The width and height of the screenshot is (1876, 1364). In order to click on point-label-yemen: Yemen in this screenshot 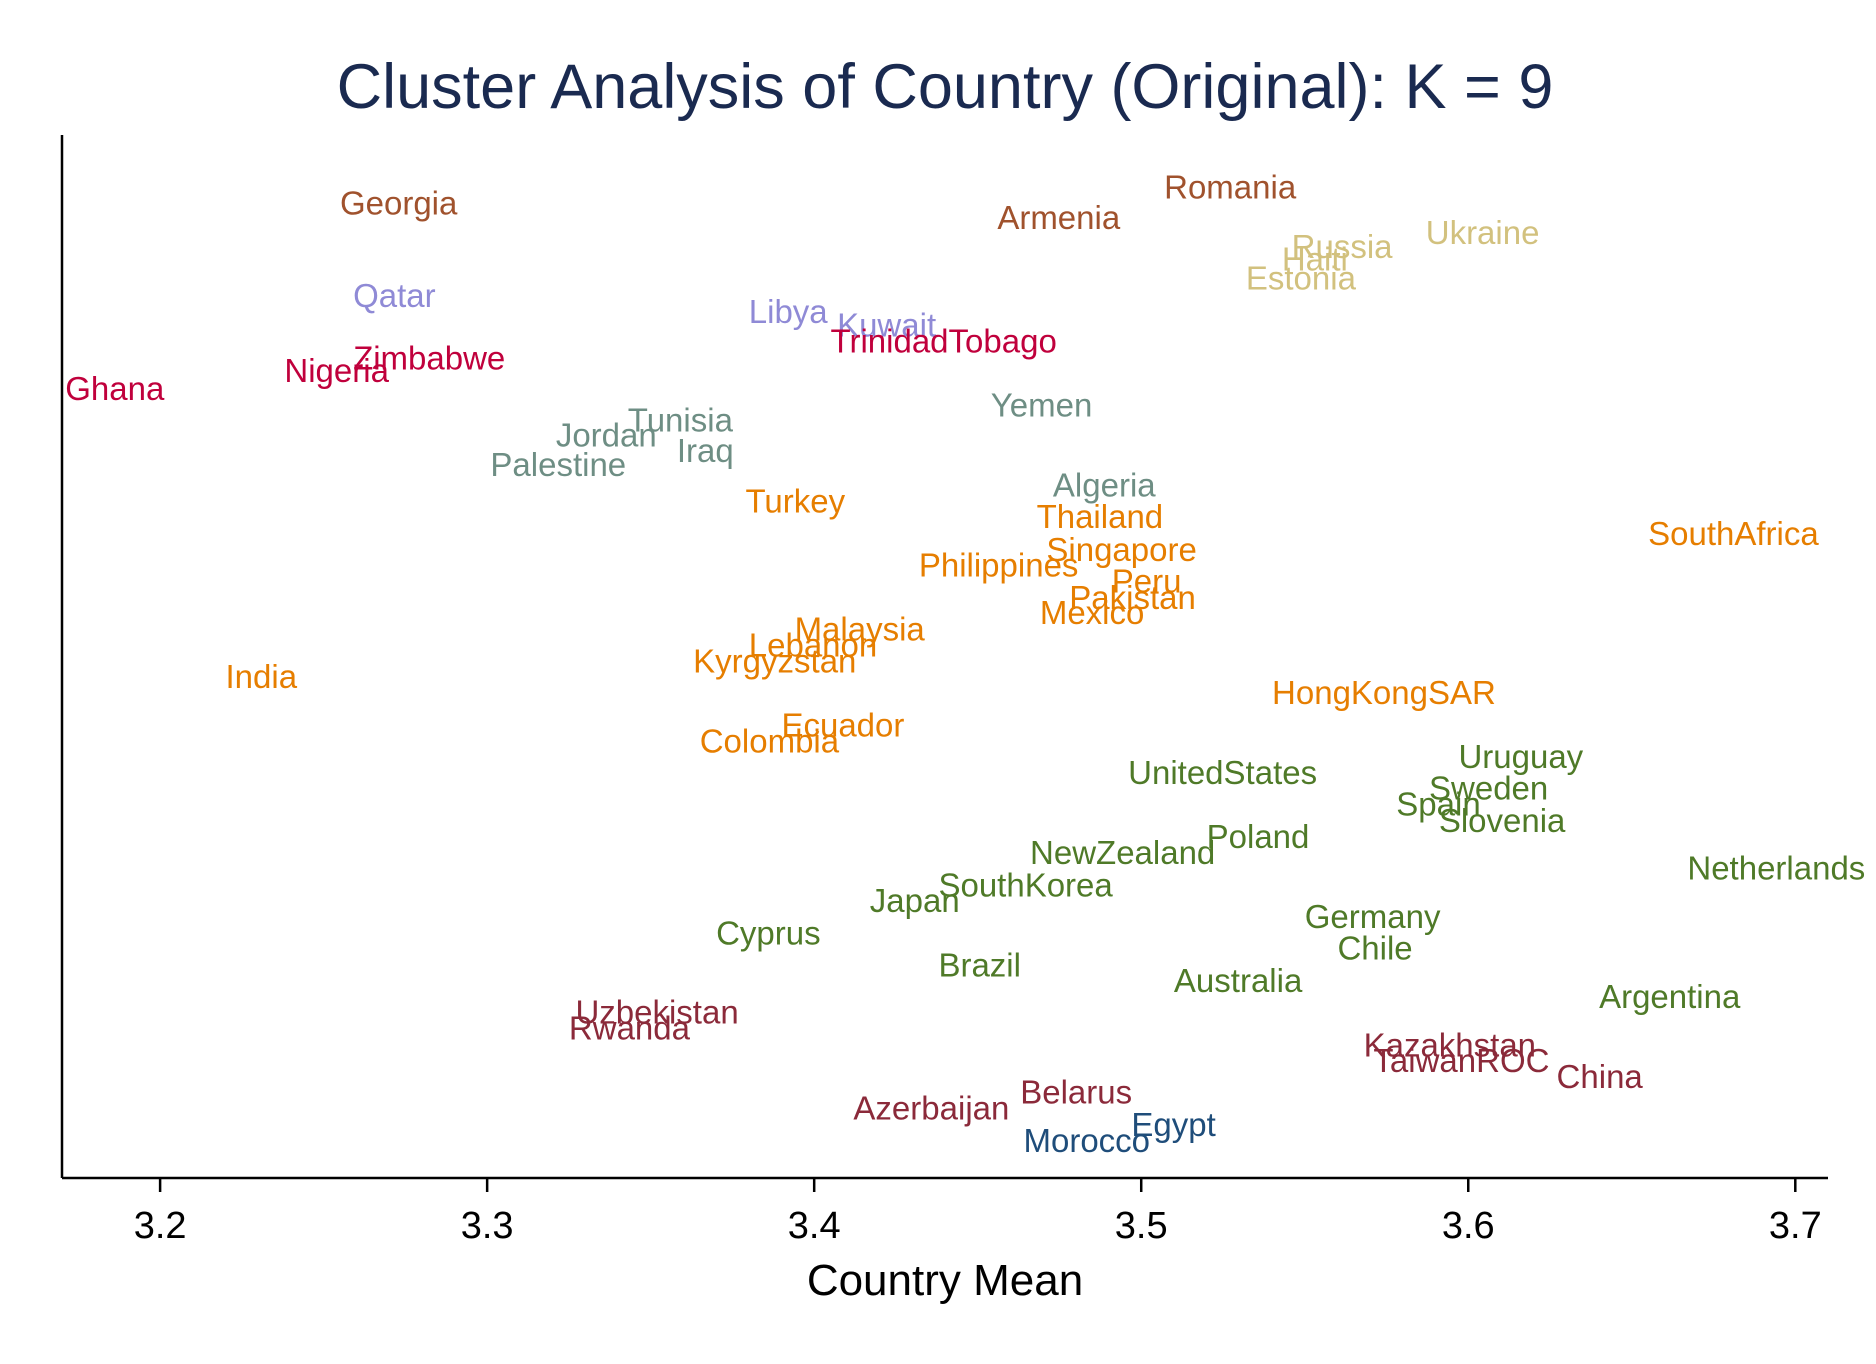, I will do `click(1042, 405)`.